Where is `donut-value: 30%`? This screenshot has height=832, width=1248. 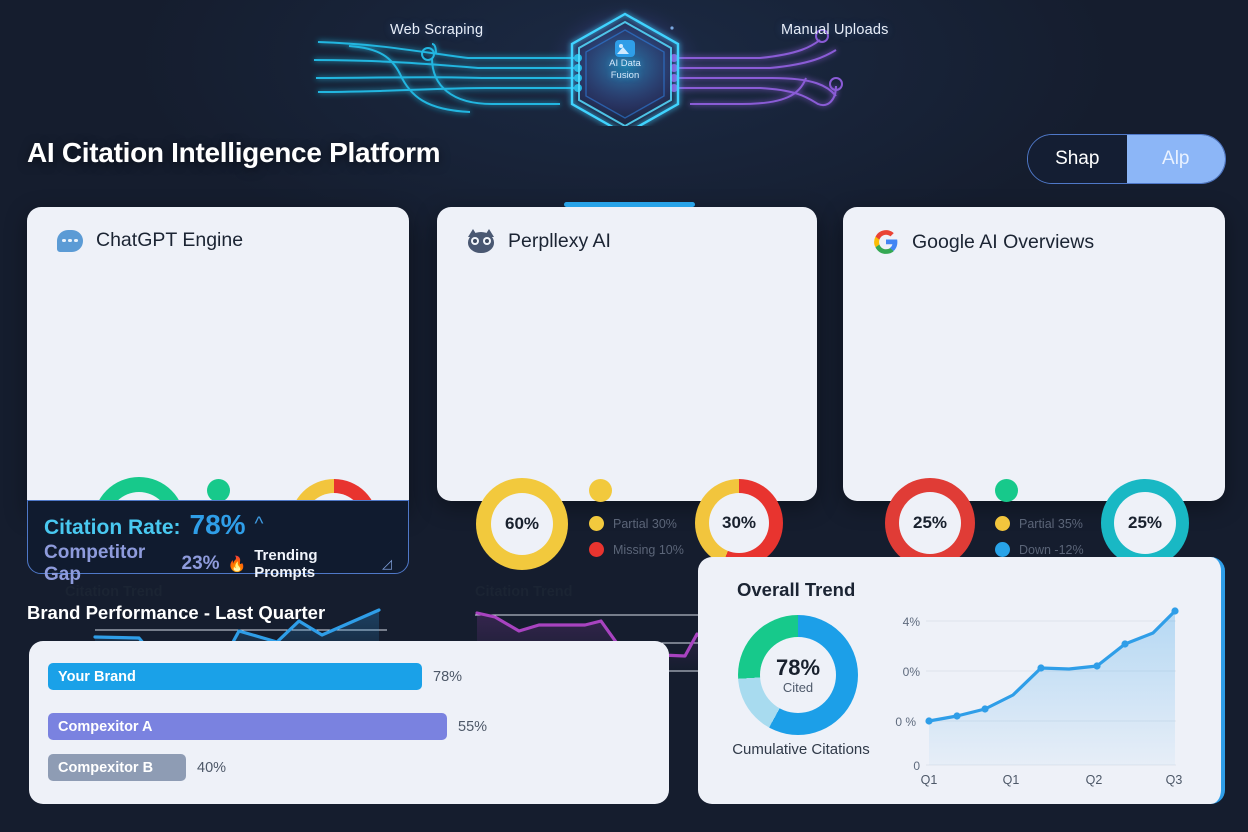
donut-value: 30% is located at coordinates (739, 522).